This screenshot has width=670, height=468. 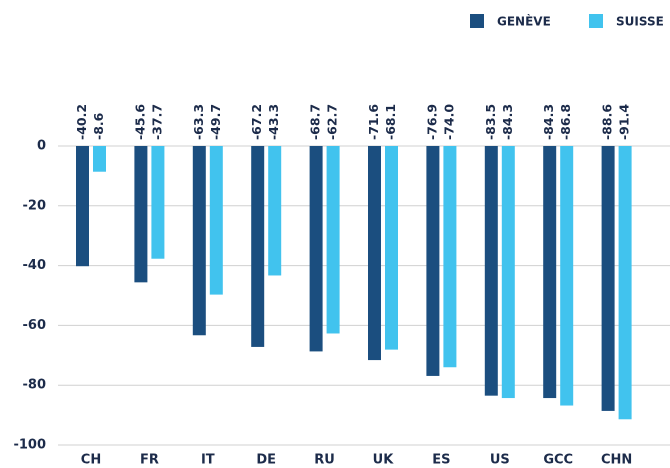 What do you see at coordinates (35, 265) in the screenshot?
I see `y-tick-label: -40` at bounding box center [35, 265].